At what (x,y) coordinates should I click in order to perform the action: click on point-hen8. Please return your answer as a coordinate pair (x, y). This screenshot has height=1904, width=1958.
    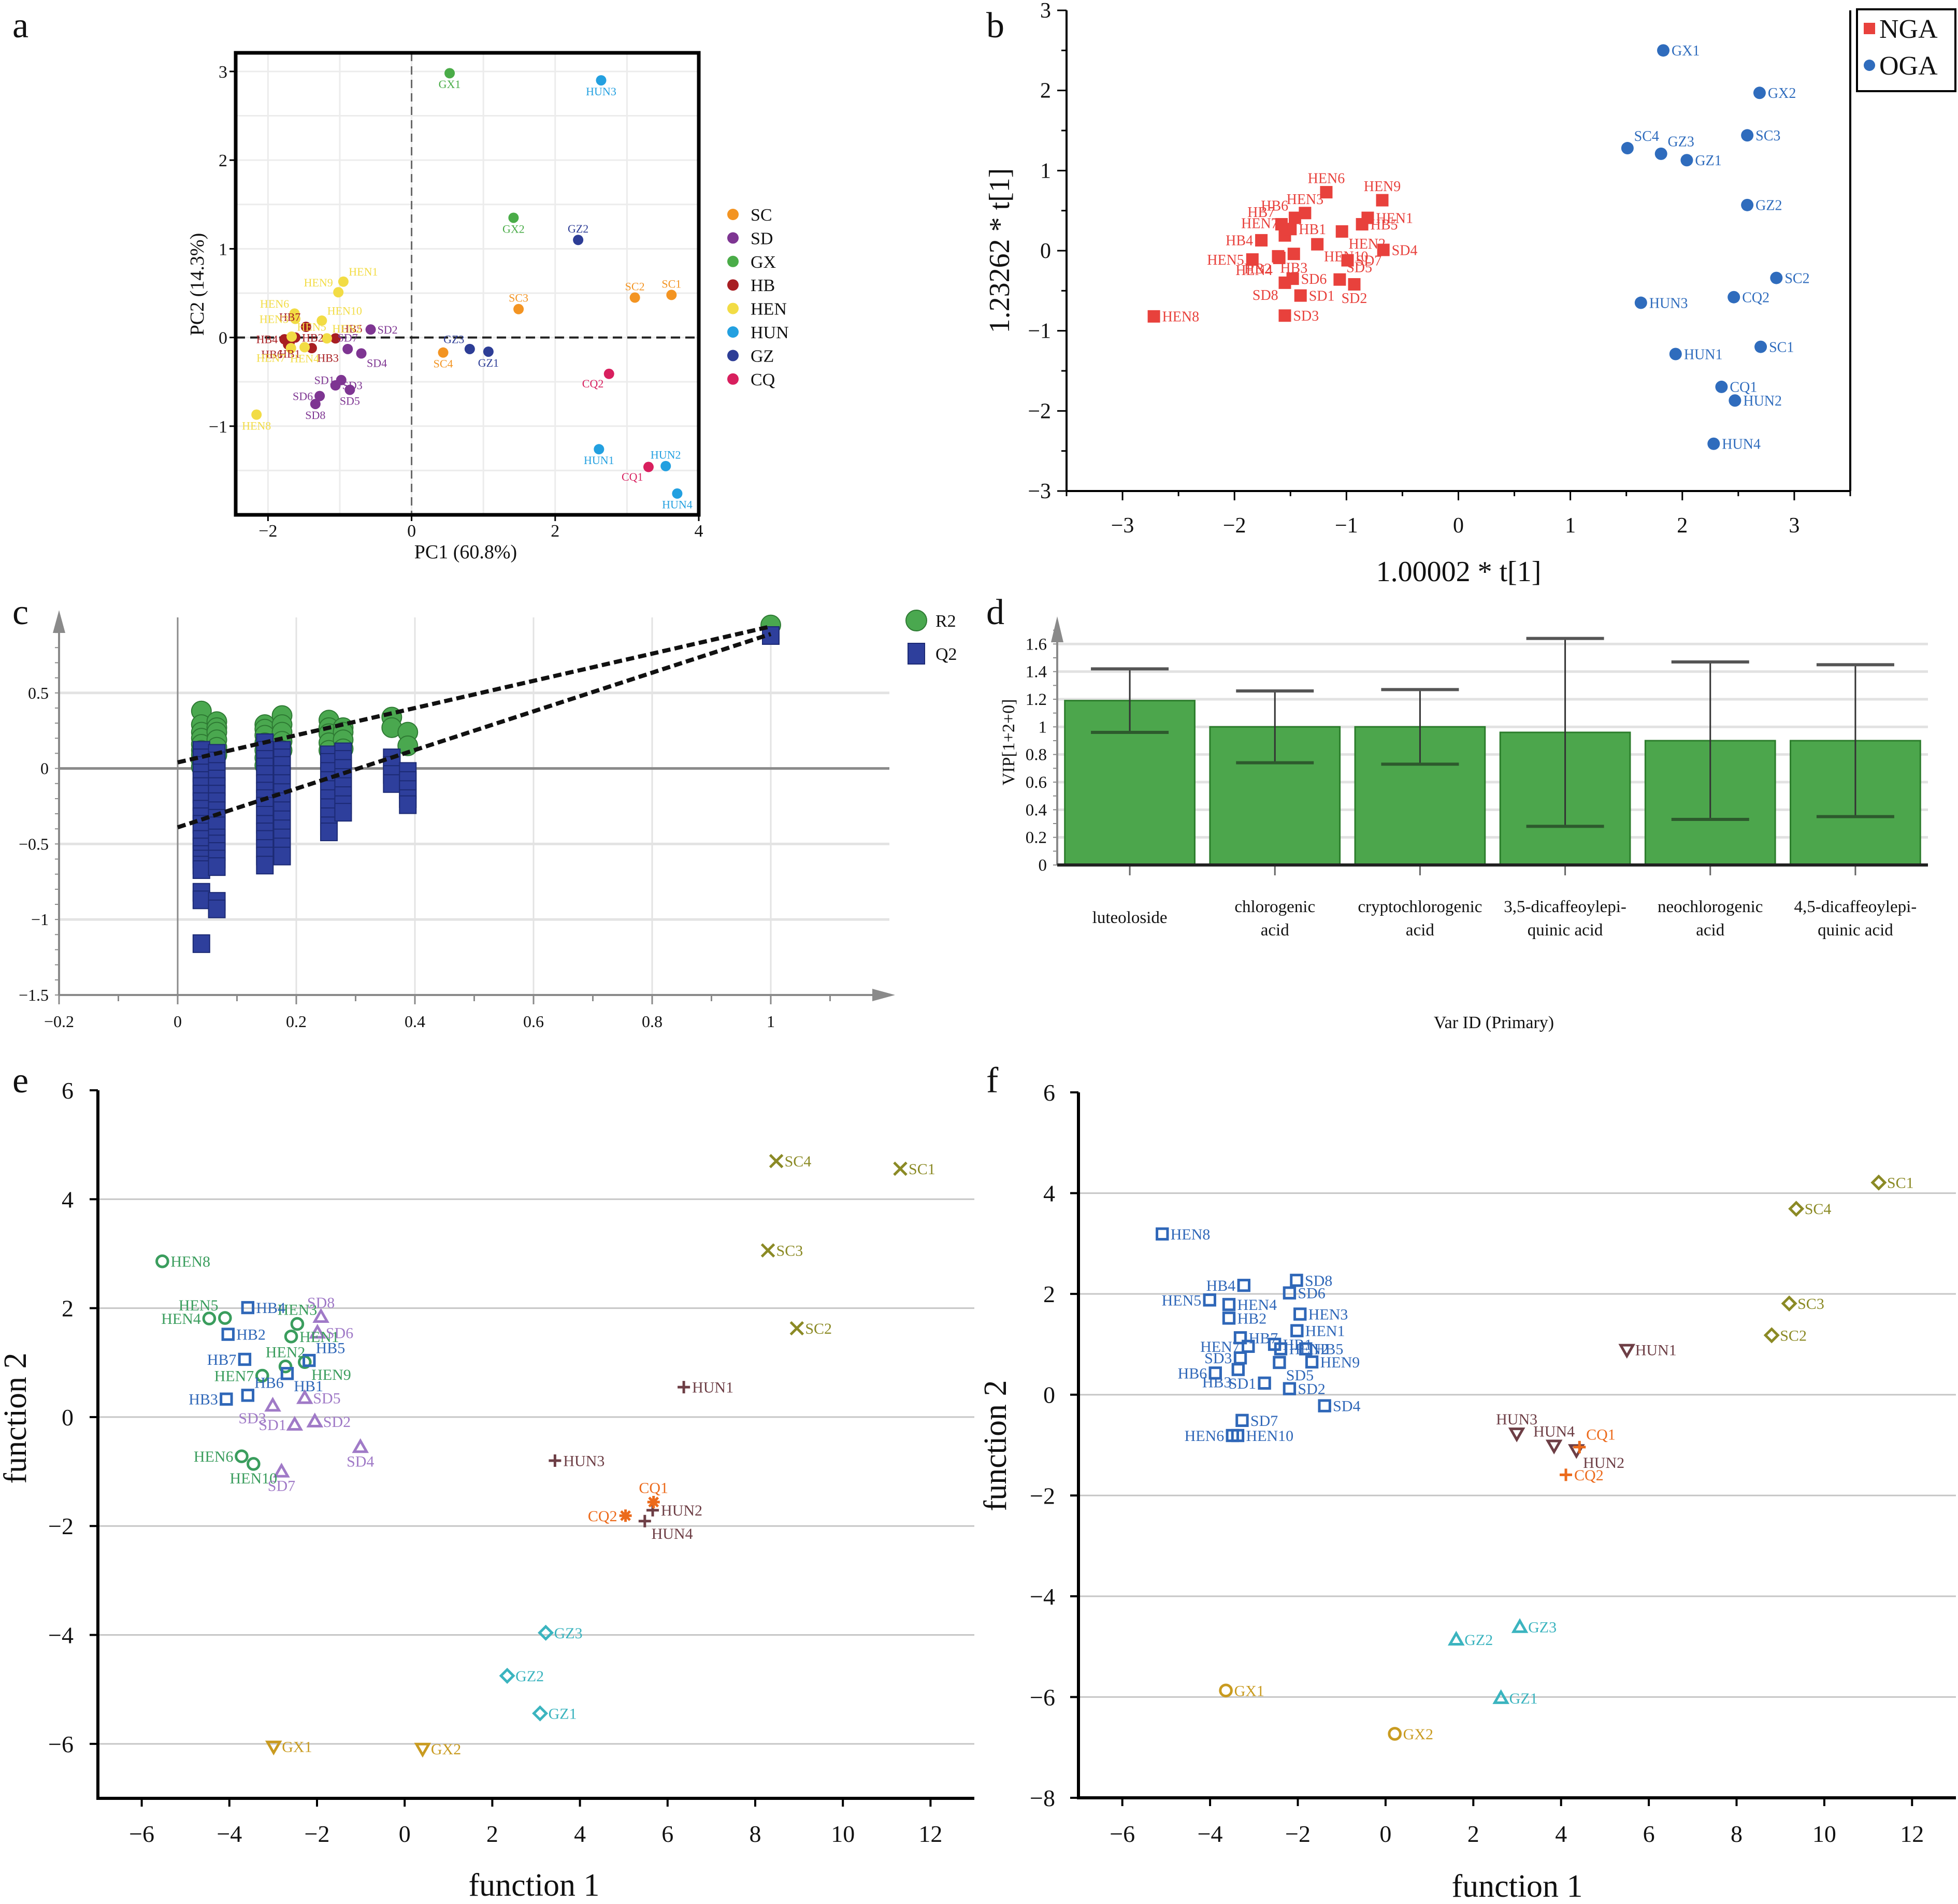
    Looking at the image, I should click on (256, 414).